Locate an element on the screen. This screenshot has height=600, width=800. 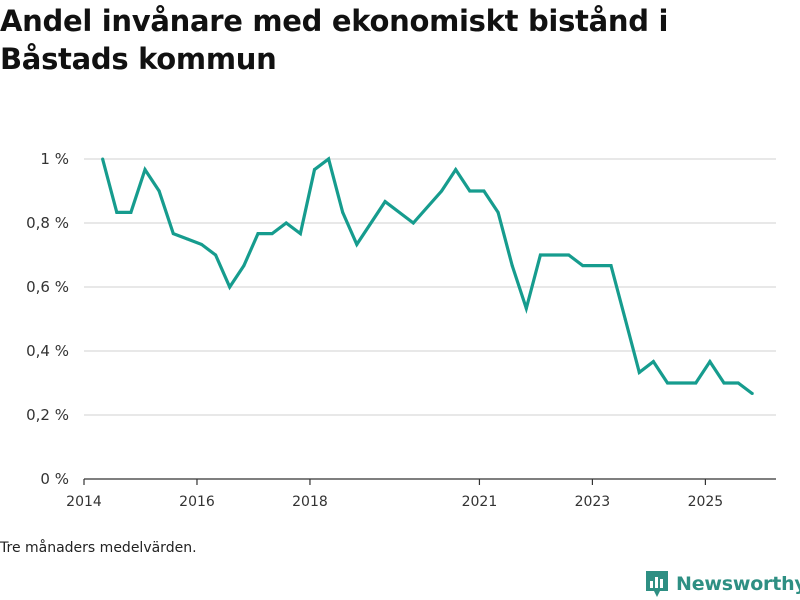
y-tick-label-3: 0,6 % is located at coordinates (47, 287).